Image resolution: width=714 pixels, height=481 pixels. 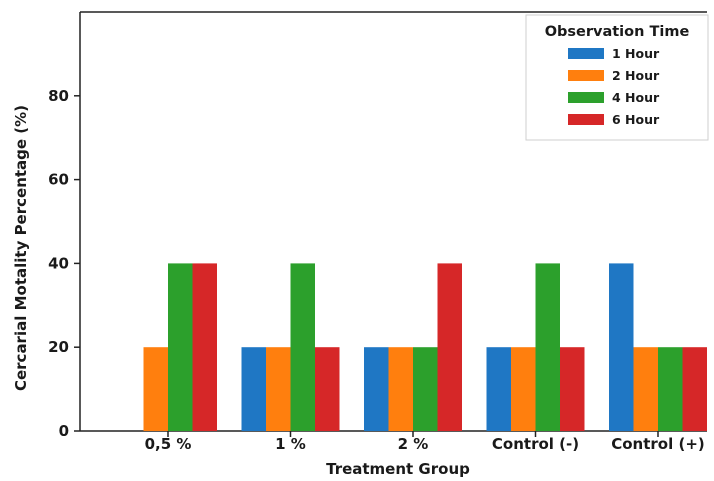 I want to click on x-tick-label: Control (-), so click(x=535, y=444).